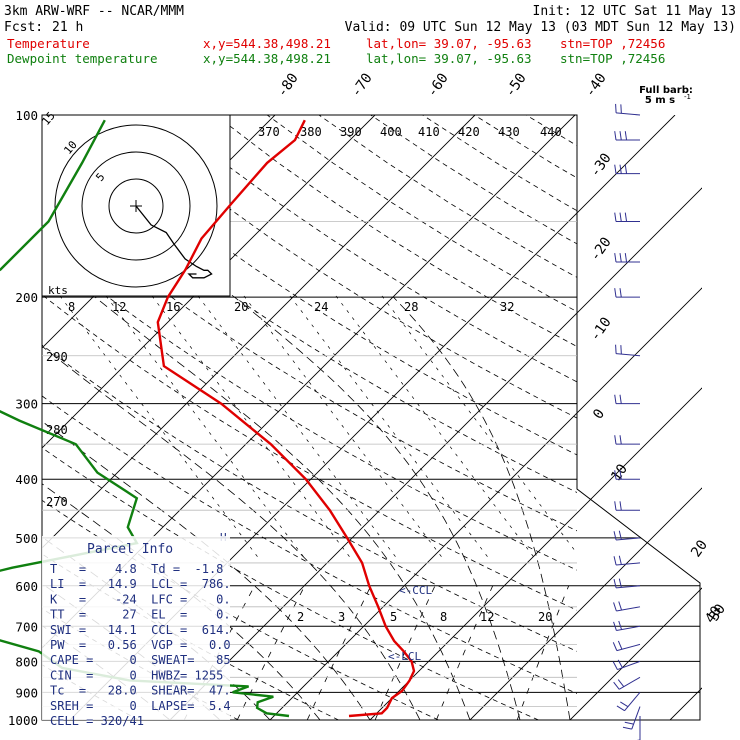 The height and width of the screenshot is (740, 740). Describe the element at coordinates (351, 132) in the screenshot. I see `theta-label: 390` at that location.